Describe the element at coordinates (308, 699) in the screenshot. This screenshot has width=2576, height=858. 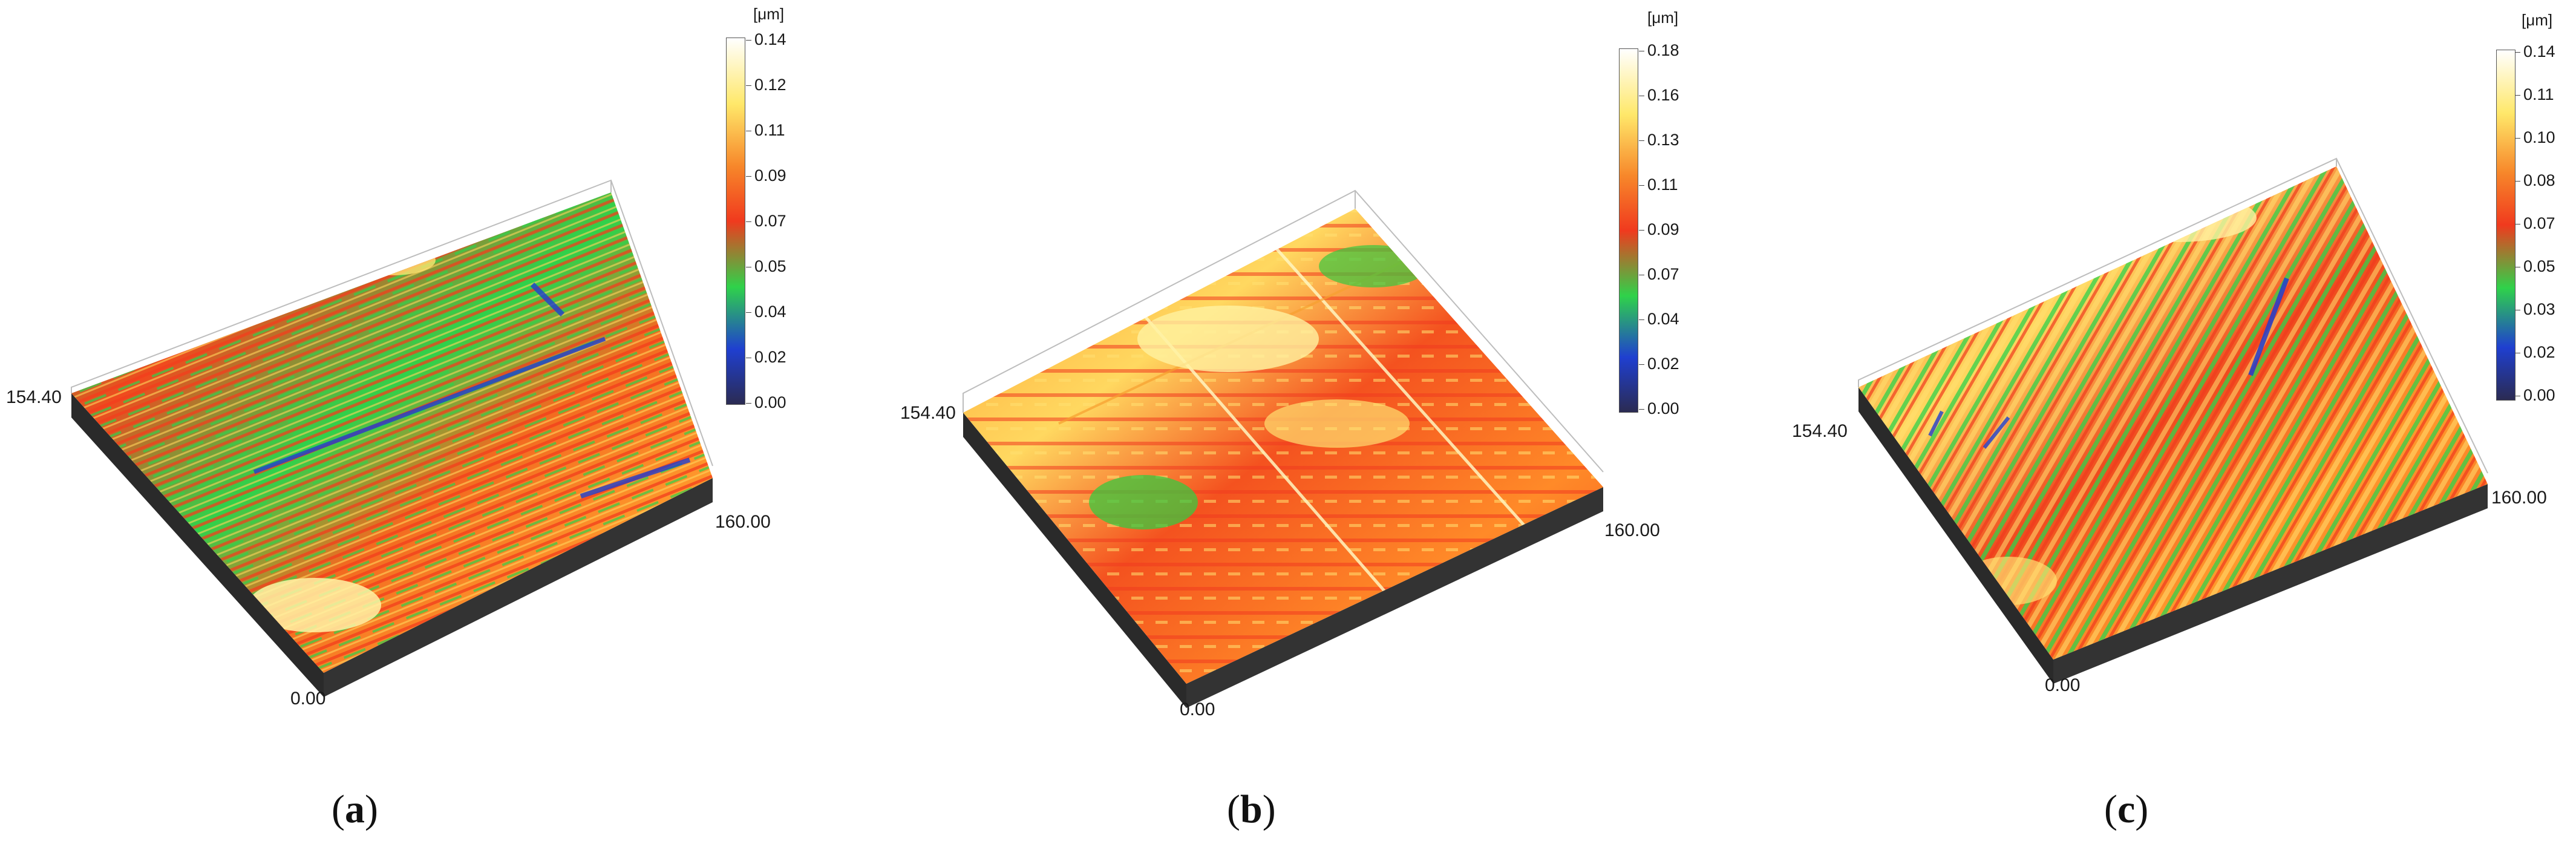
I see `origin-label-a: 0.00` at that location.